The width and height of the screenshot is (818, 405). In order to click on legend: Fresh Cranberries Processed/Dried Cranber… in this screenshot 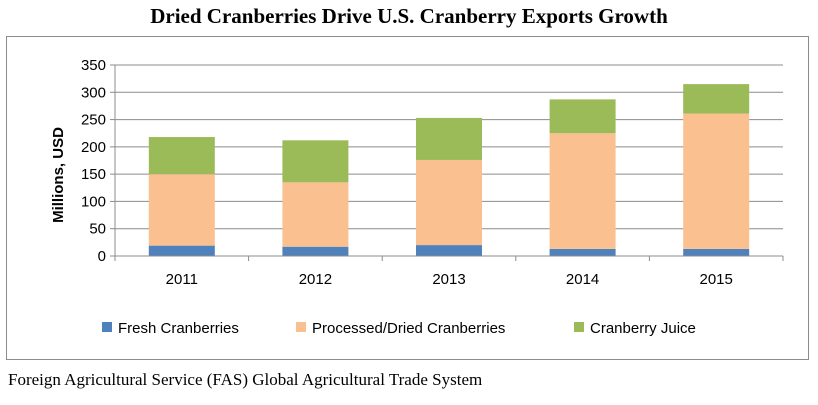, I will do `click(399, 328)`.